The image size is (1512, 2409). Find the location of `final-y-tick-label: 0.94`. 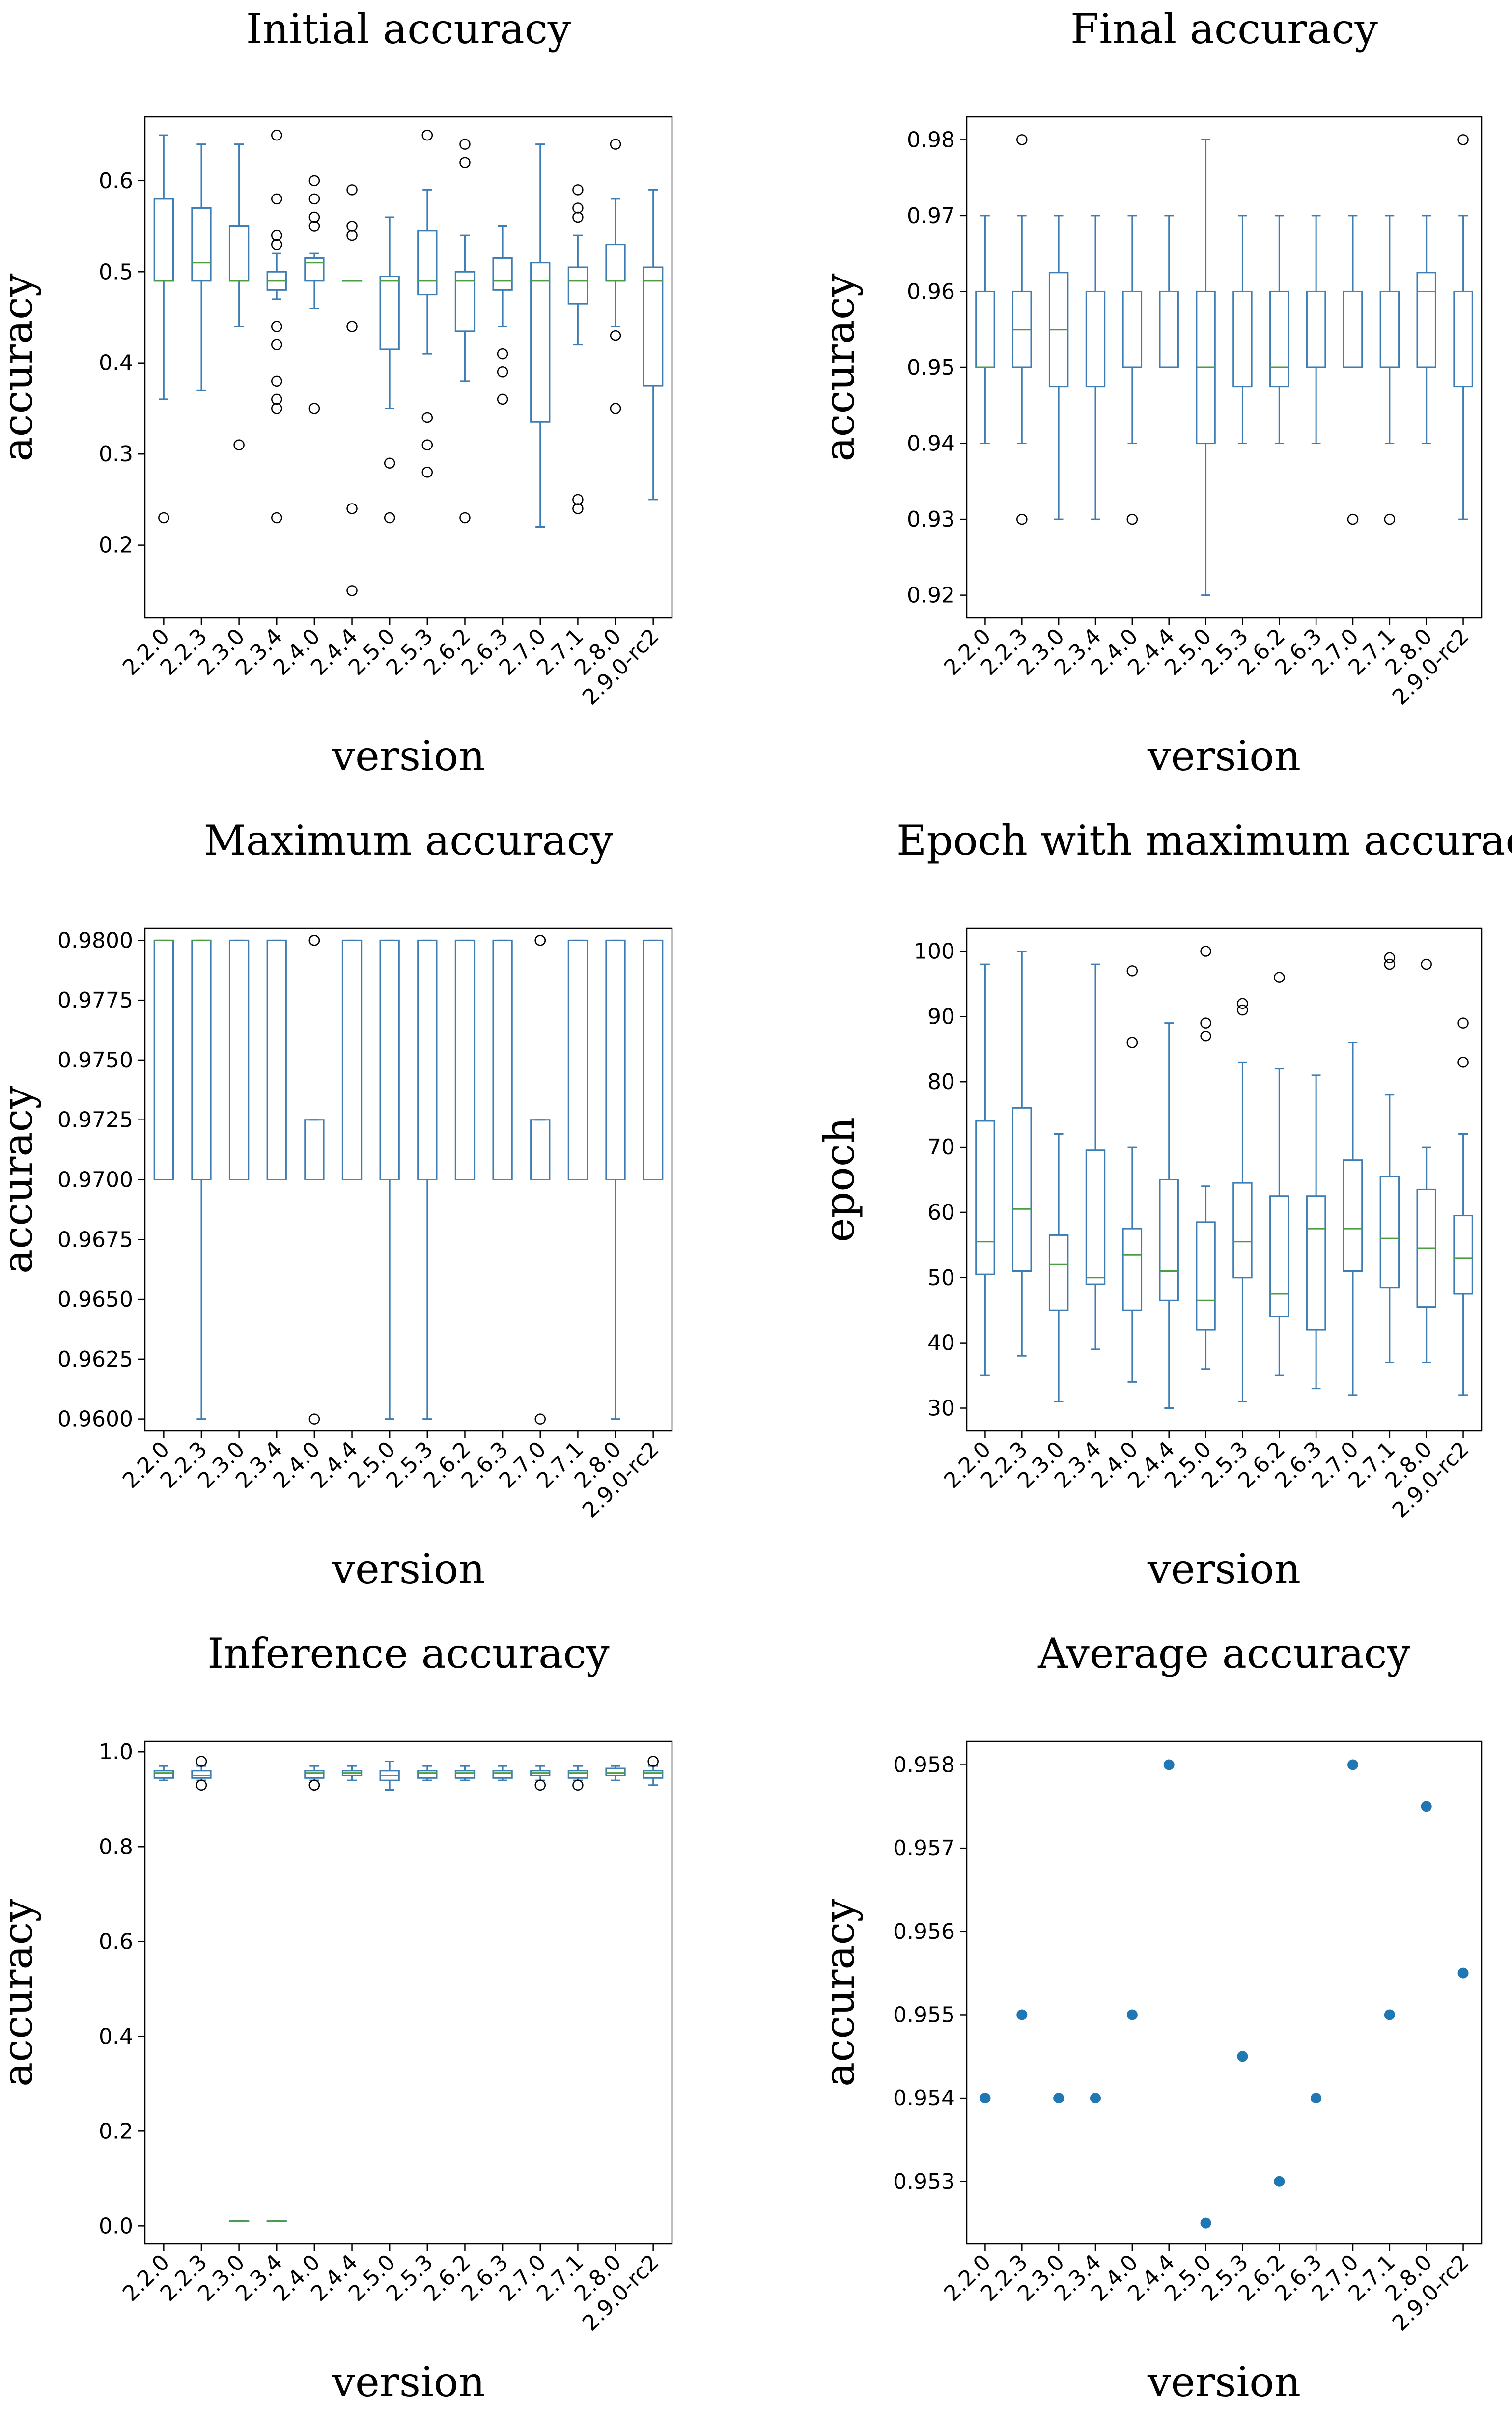

final-y-tick-label: 0.94 is located at coordinates (931, 443).